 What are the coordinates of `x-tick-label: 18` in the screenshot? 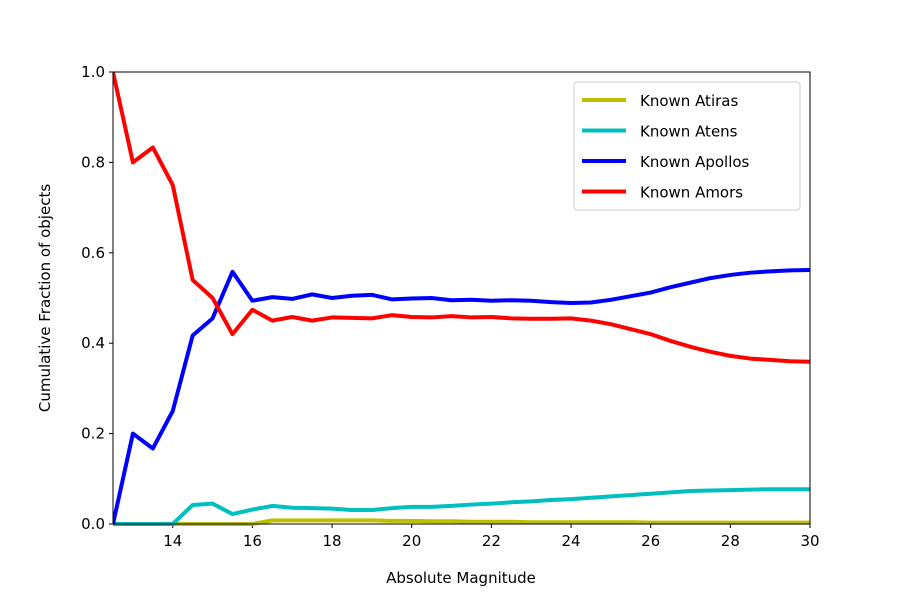 It's located at (332, 541).